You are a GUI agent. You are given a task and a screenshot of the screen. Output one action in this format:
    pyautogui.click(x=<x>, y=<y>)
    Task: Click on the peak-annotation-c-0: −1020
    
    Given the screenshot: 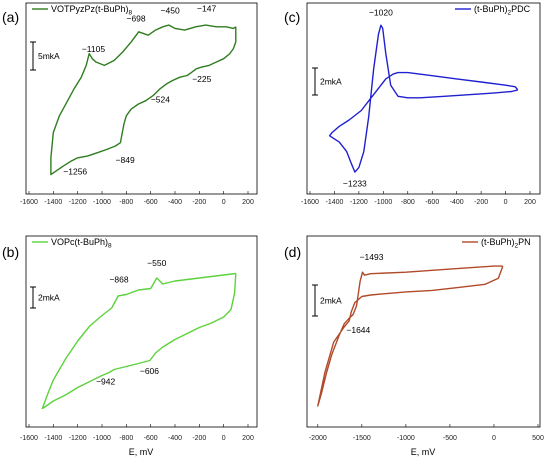 What is the action you would take?
    pyautogui.click(x=381, y=13)
    